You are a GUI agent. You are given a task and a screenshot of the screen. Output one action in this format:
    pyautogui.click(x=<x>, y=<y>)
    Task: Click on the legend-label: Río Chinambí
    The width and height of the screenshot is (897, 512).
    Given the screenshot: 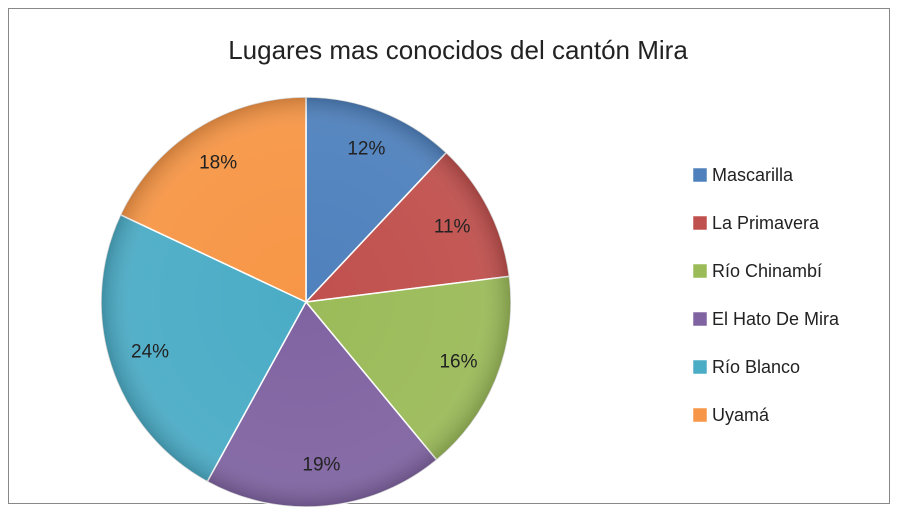 What is the action you would take?
    pyautogui.click(x=767, y=271)
    